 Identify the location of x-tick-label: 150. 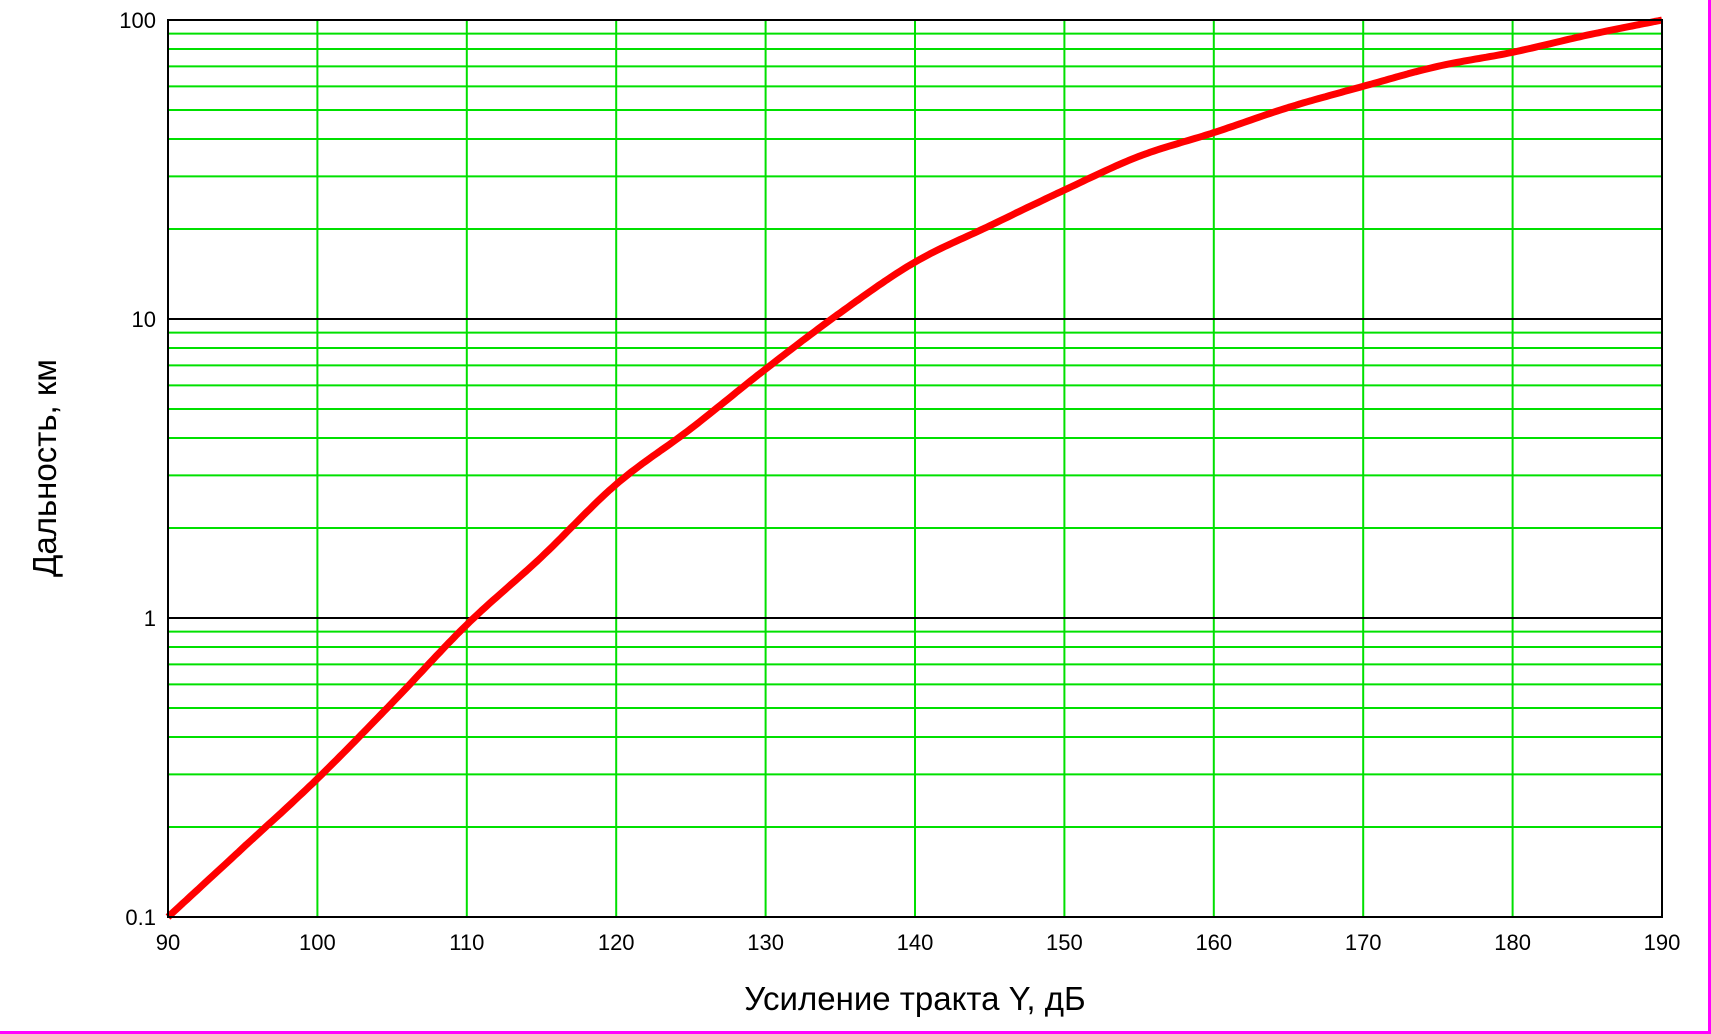
(1064, 942).